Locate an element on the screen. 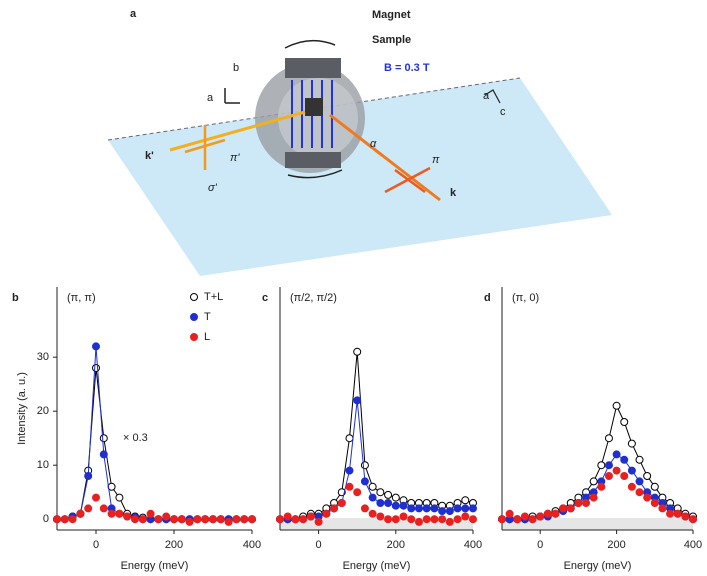 The image size is (707, 576). label: k' is located at coordinates (149, 156).